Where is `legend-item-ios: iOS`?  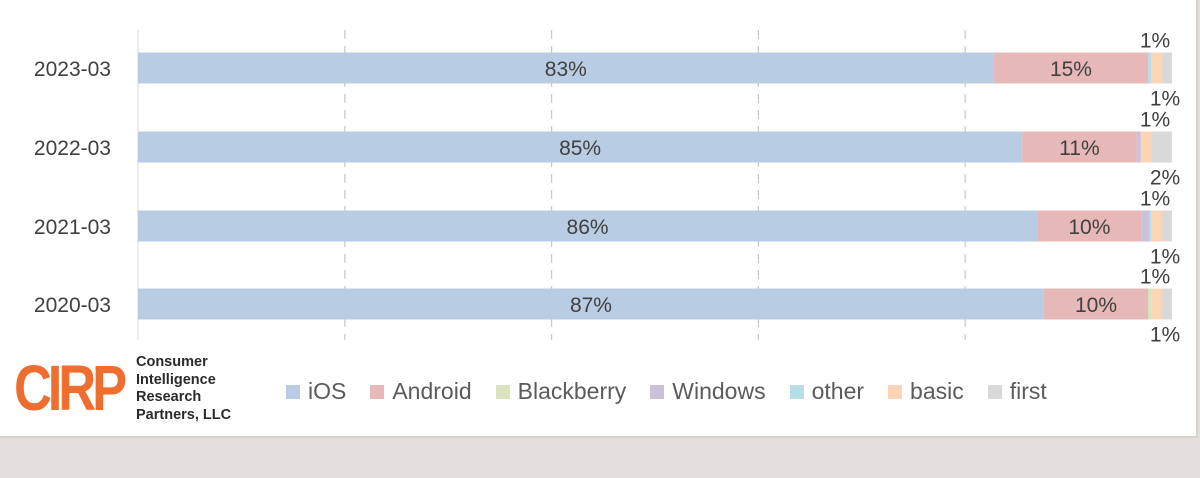
legend-item-ios: iOS is located at coordinates (316, 391).